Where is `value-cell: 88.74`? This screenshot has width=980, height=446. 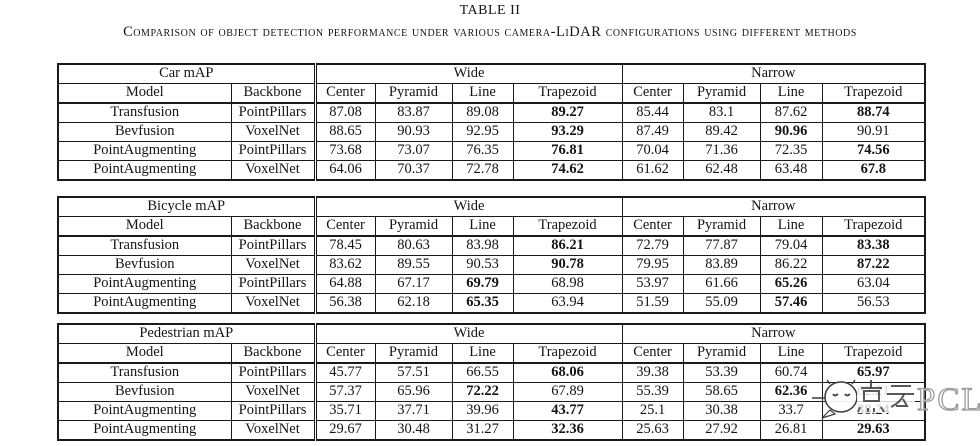 value-cell: 88.74 is located at coordinates (873, 112).